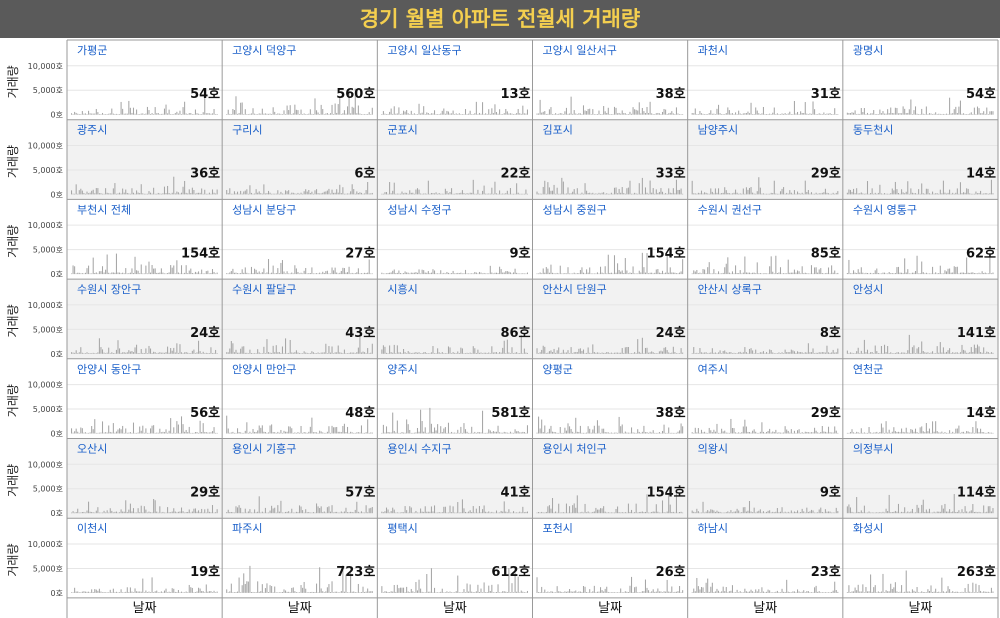  Describe the element at coordinates (355, 572) in the screenshot. I see `panel-value-label: 723호` at that location.